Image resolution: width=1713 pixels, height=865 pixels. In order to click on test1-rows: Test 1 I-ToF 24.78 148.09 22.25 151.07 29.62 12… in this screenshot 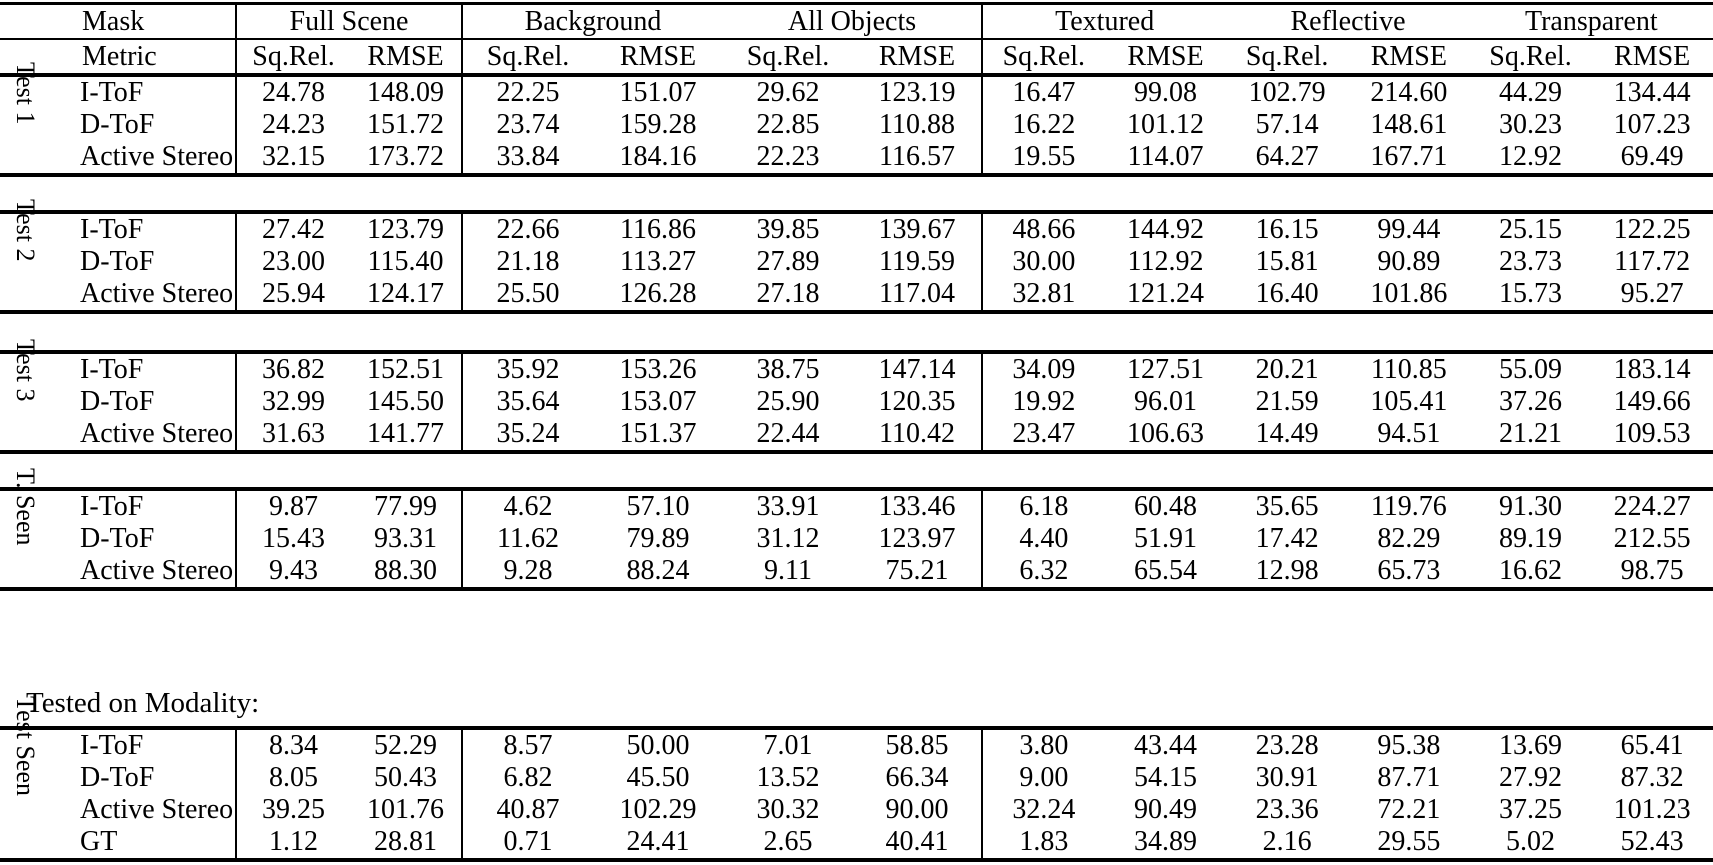, I will do `click(856, 117)`.